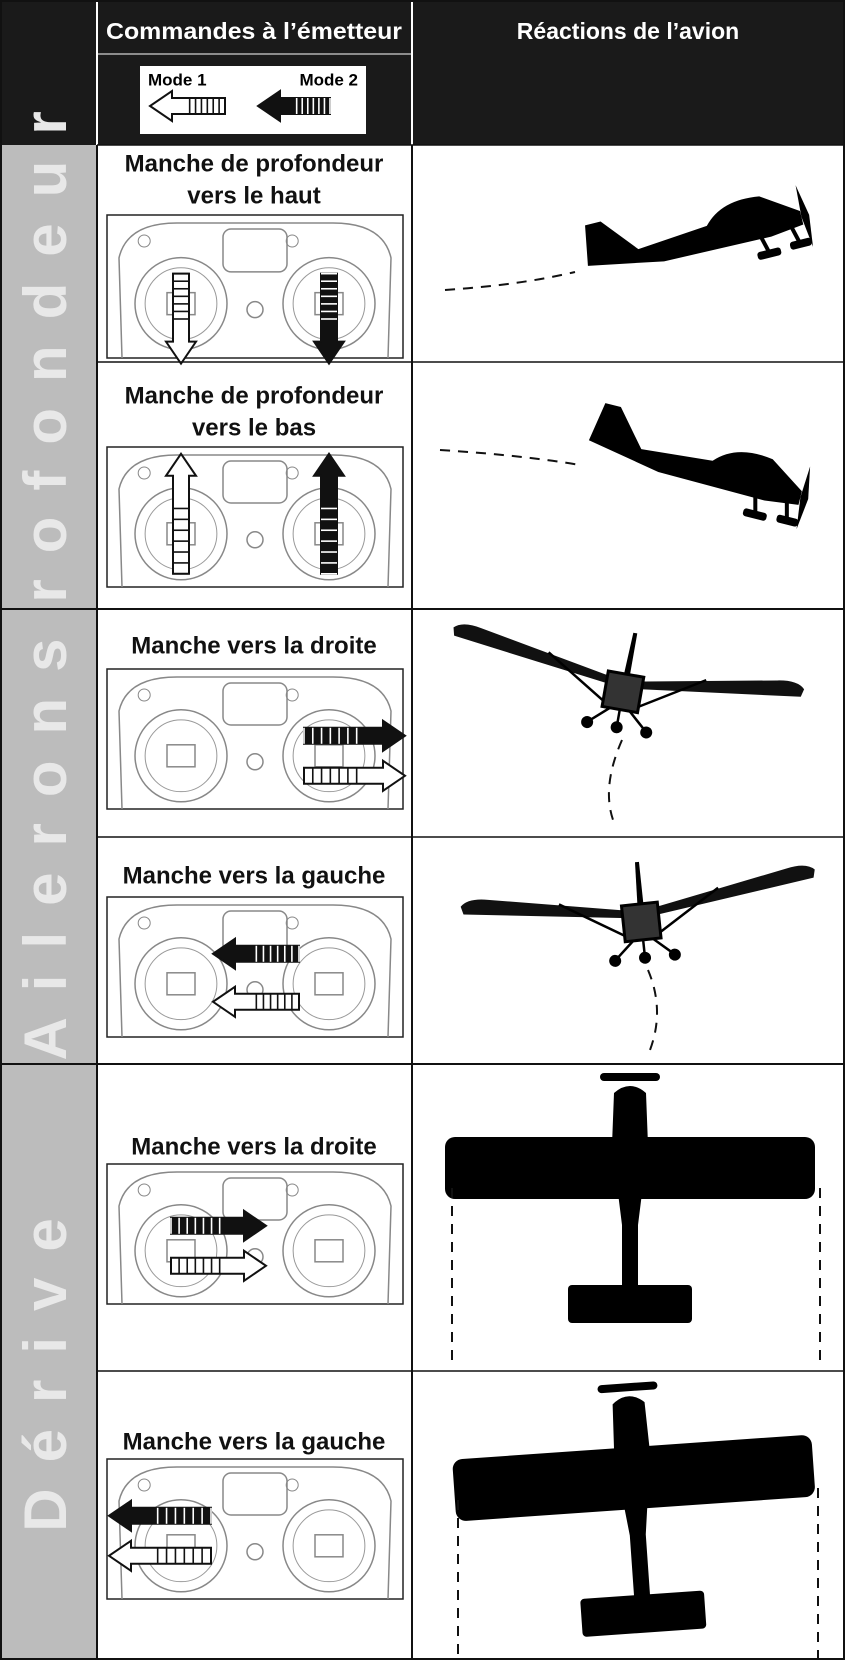 The image size is (845, 1665). I want to click on section-label: Profondeur, so click(45, 376).